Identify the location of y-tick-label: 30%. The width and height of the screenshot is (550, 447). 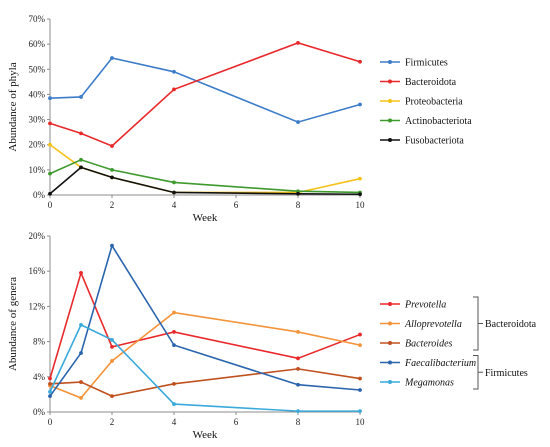
(37, 120).